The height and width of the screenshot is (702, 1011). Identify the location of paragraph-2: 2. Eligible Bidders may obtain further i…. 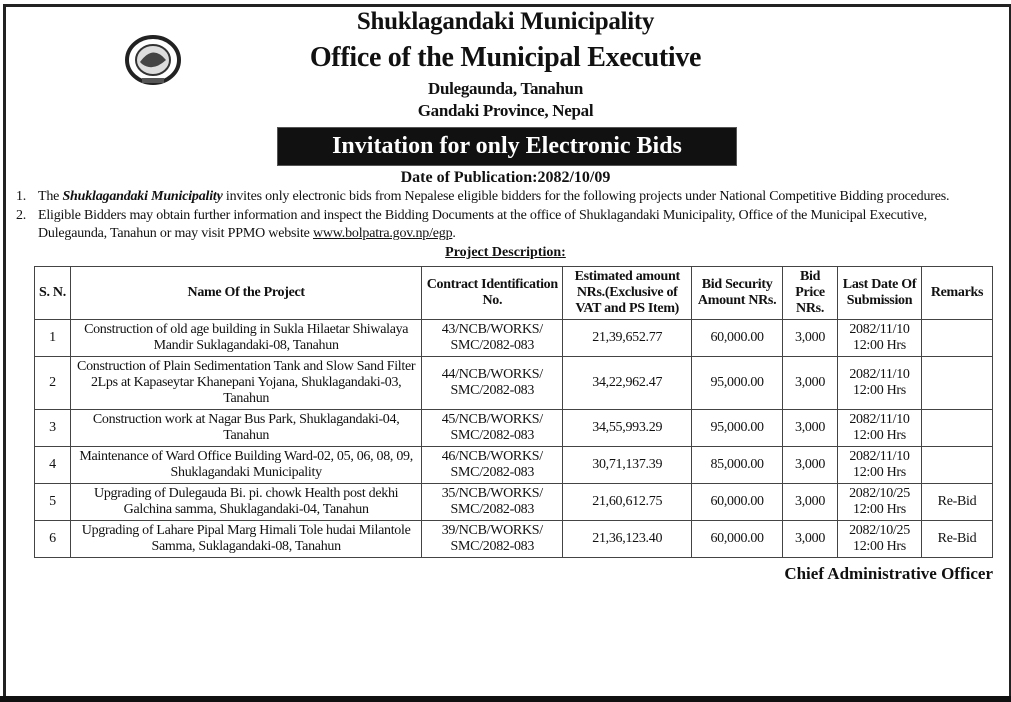
(506, 225).